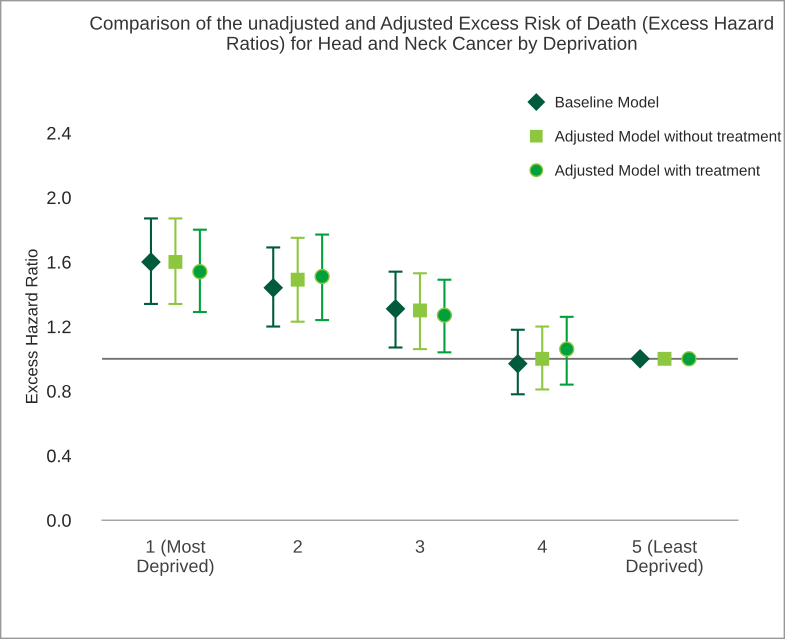 The width and height of the screenshot is (785, 639). I want to click on legend-label: Adjusted Model with treatment, so click(657, 171).